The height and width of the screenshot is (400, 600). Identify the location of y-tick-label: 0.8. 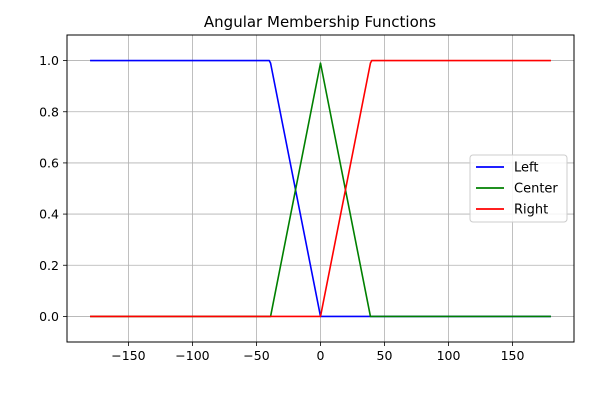
(49, 111).